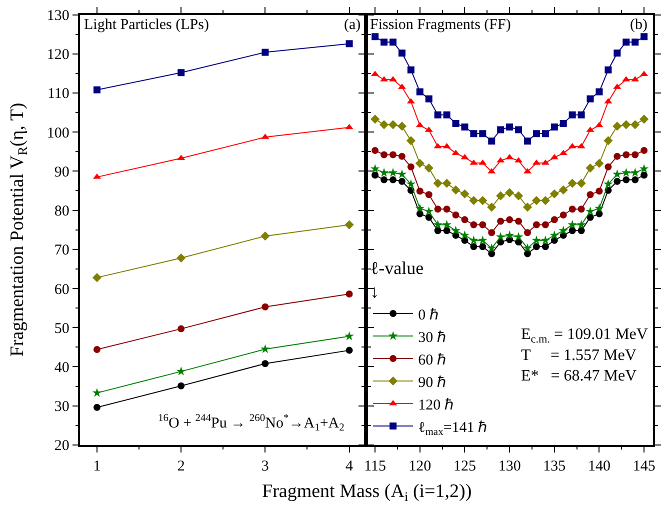 This screenshot has height=515, width=661. I want to click on x-axis-title: Fragment Mass (A$_{i}$ (i=1,2)), so click(367, 492).